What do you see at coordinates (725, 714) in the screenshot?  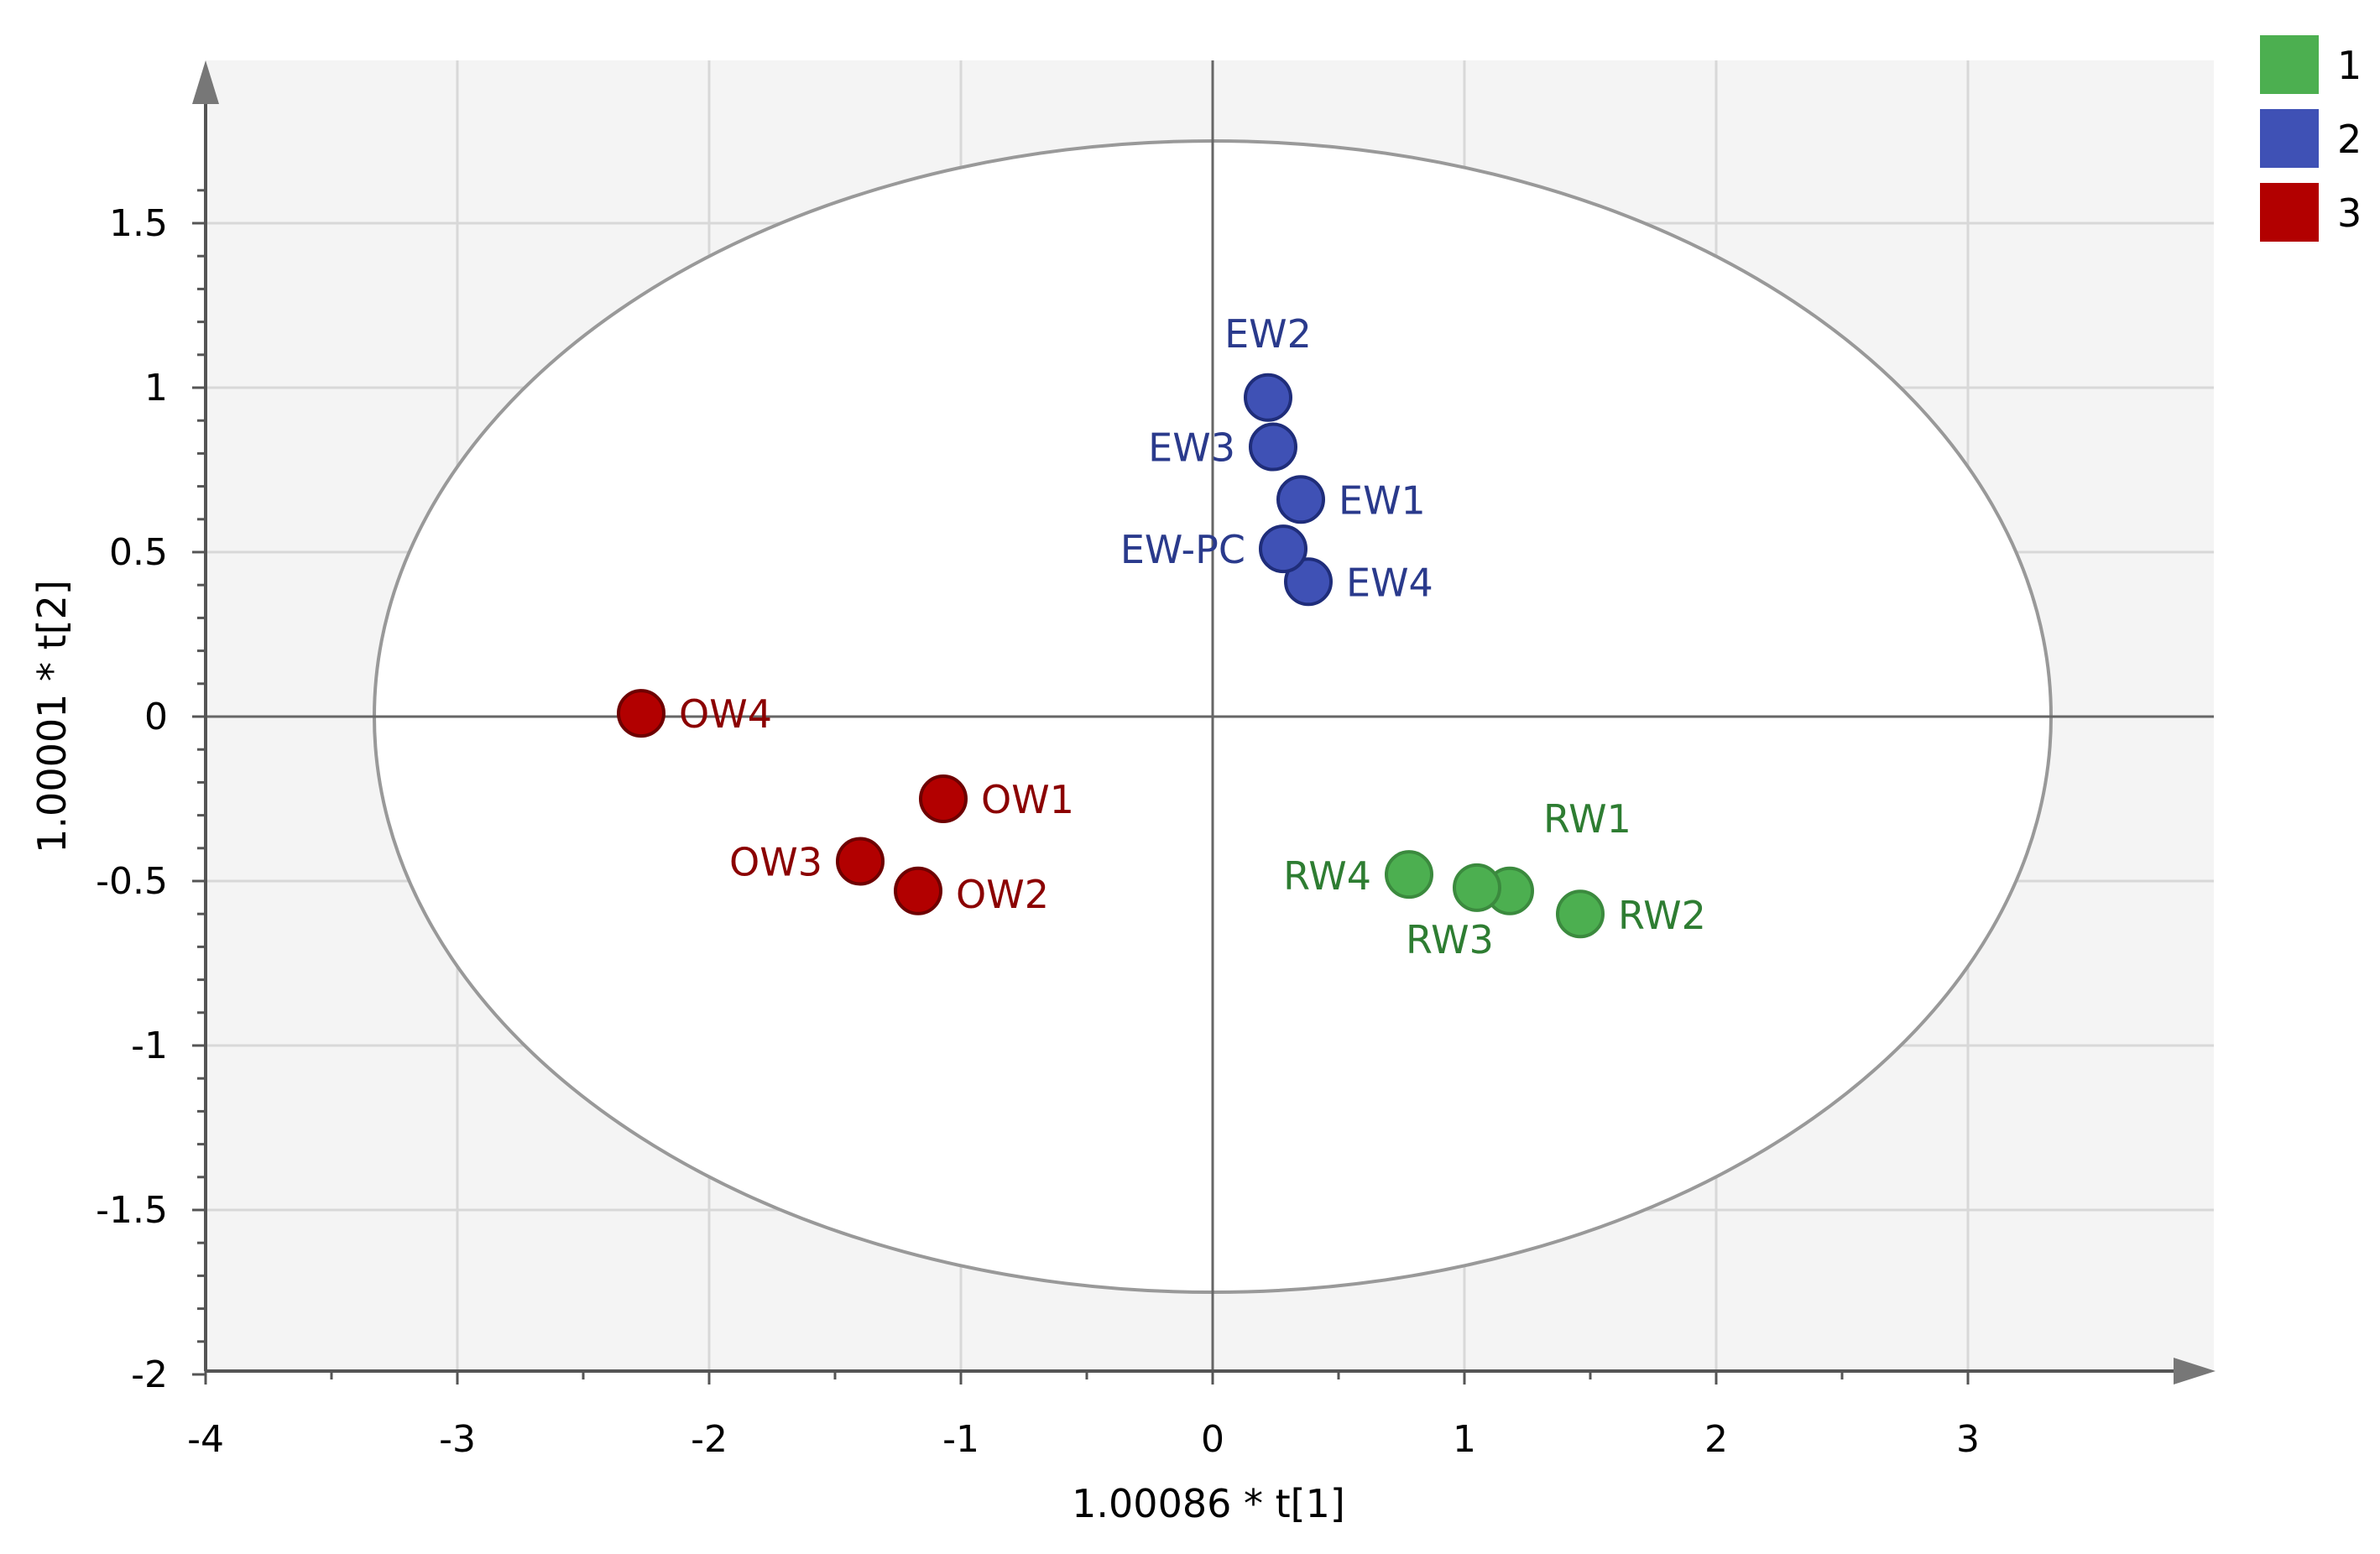 I see `label-ow4: OW4` at bounding box center [725, 714].